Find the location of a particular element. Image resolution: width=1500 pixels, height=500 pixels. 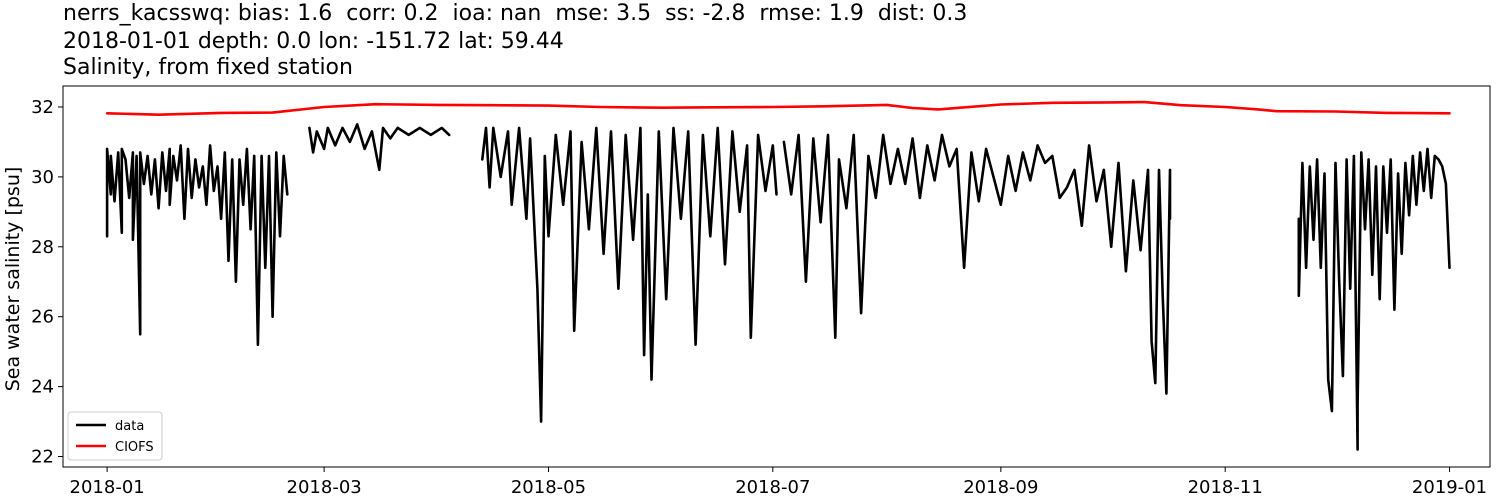

x-tick-label: 2018-07 is located at coordinates (772, 487).